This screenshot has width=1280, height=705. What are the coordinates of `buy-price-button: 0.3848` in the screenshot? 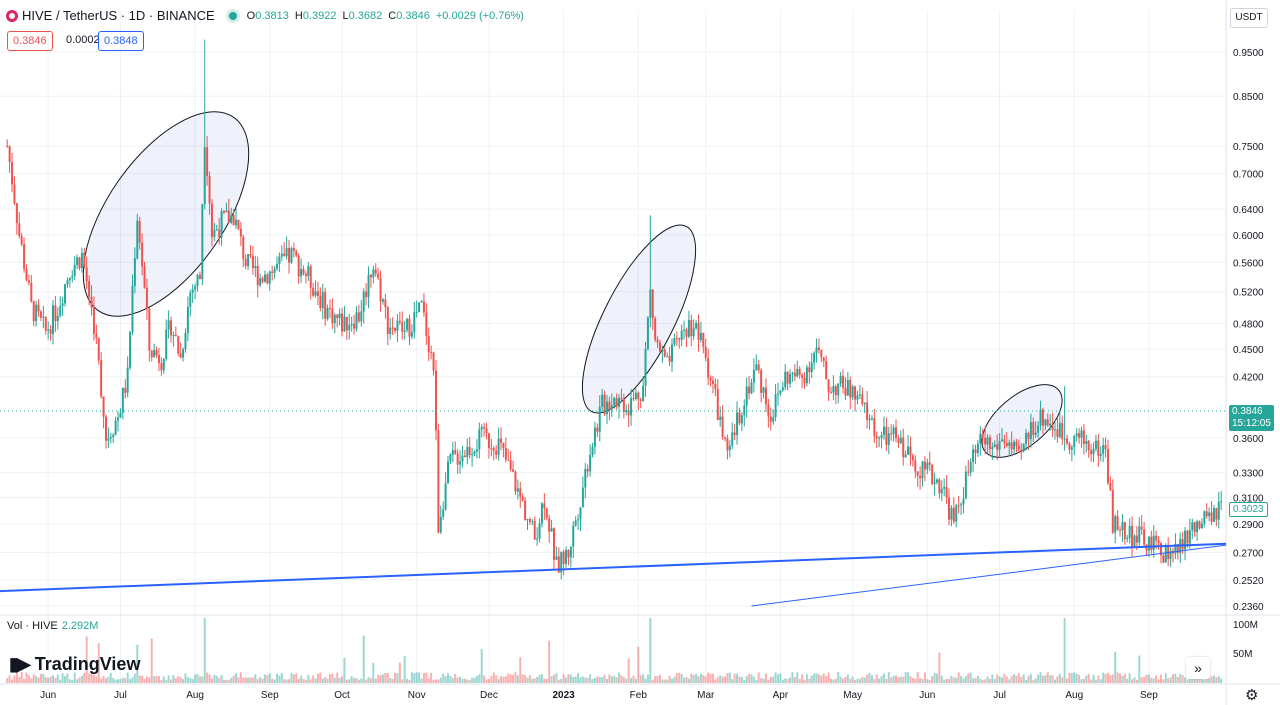 It's located at (121, 41).